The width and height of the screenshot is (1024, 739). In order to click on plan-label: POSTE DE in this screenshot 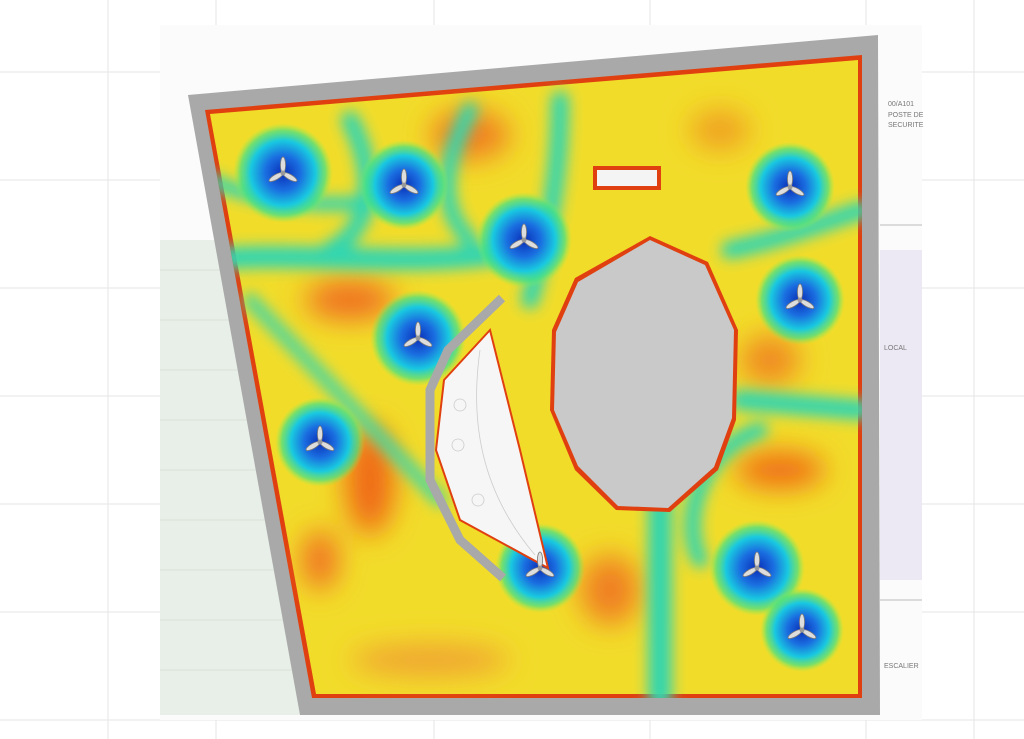, I will do `click(906, 115)`.